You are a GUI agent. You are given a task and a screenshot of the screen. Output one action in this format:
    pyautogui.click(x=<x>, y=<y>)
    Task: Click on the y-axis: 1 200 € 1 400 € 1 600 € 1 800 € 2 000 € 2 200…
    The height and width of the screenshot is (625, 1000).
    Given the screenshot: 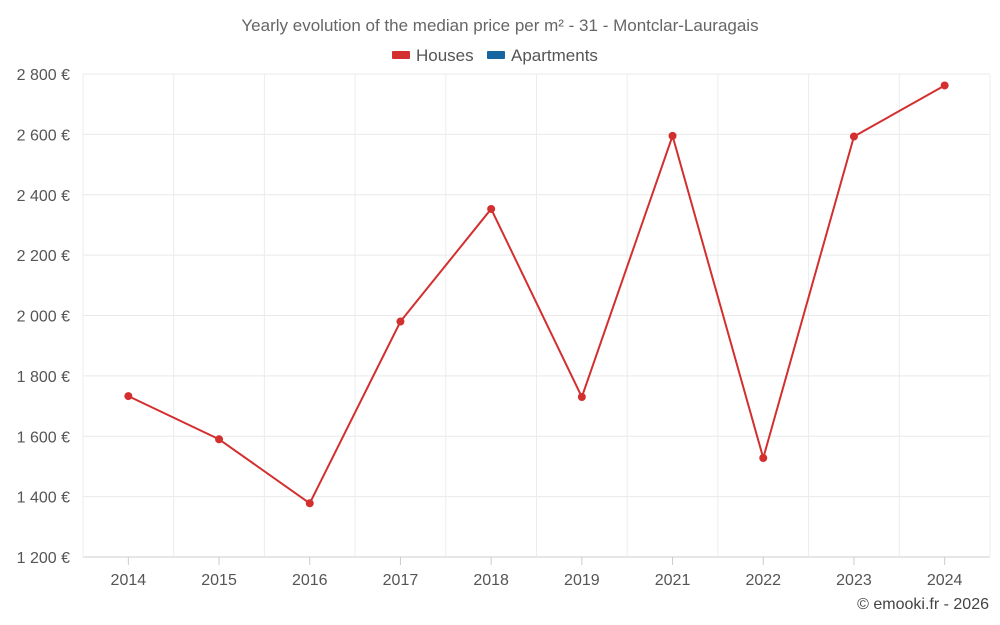 What is the action you would take?
    pyautogui.click(x=43, y=317)
    